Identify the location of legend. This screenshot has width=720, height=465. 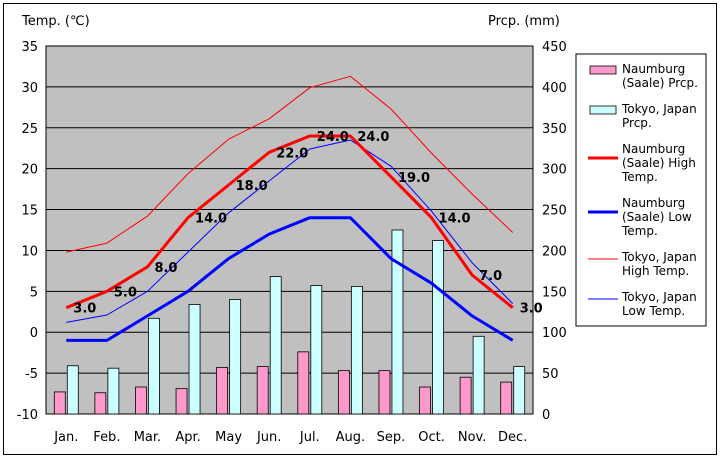
(641, 190).